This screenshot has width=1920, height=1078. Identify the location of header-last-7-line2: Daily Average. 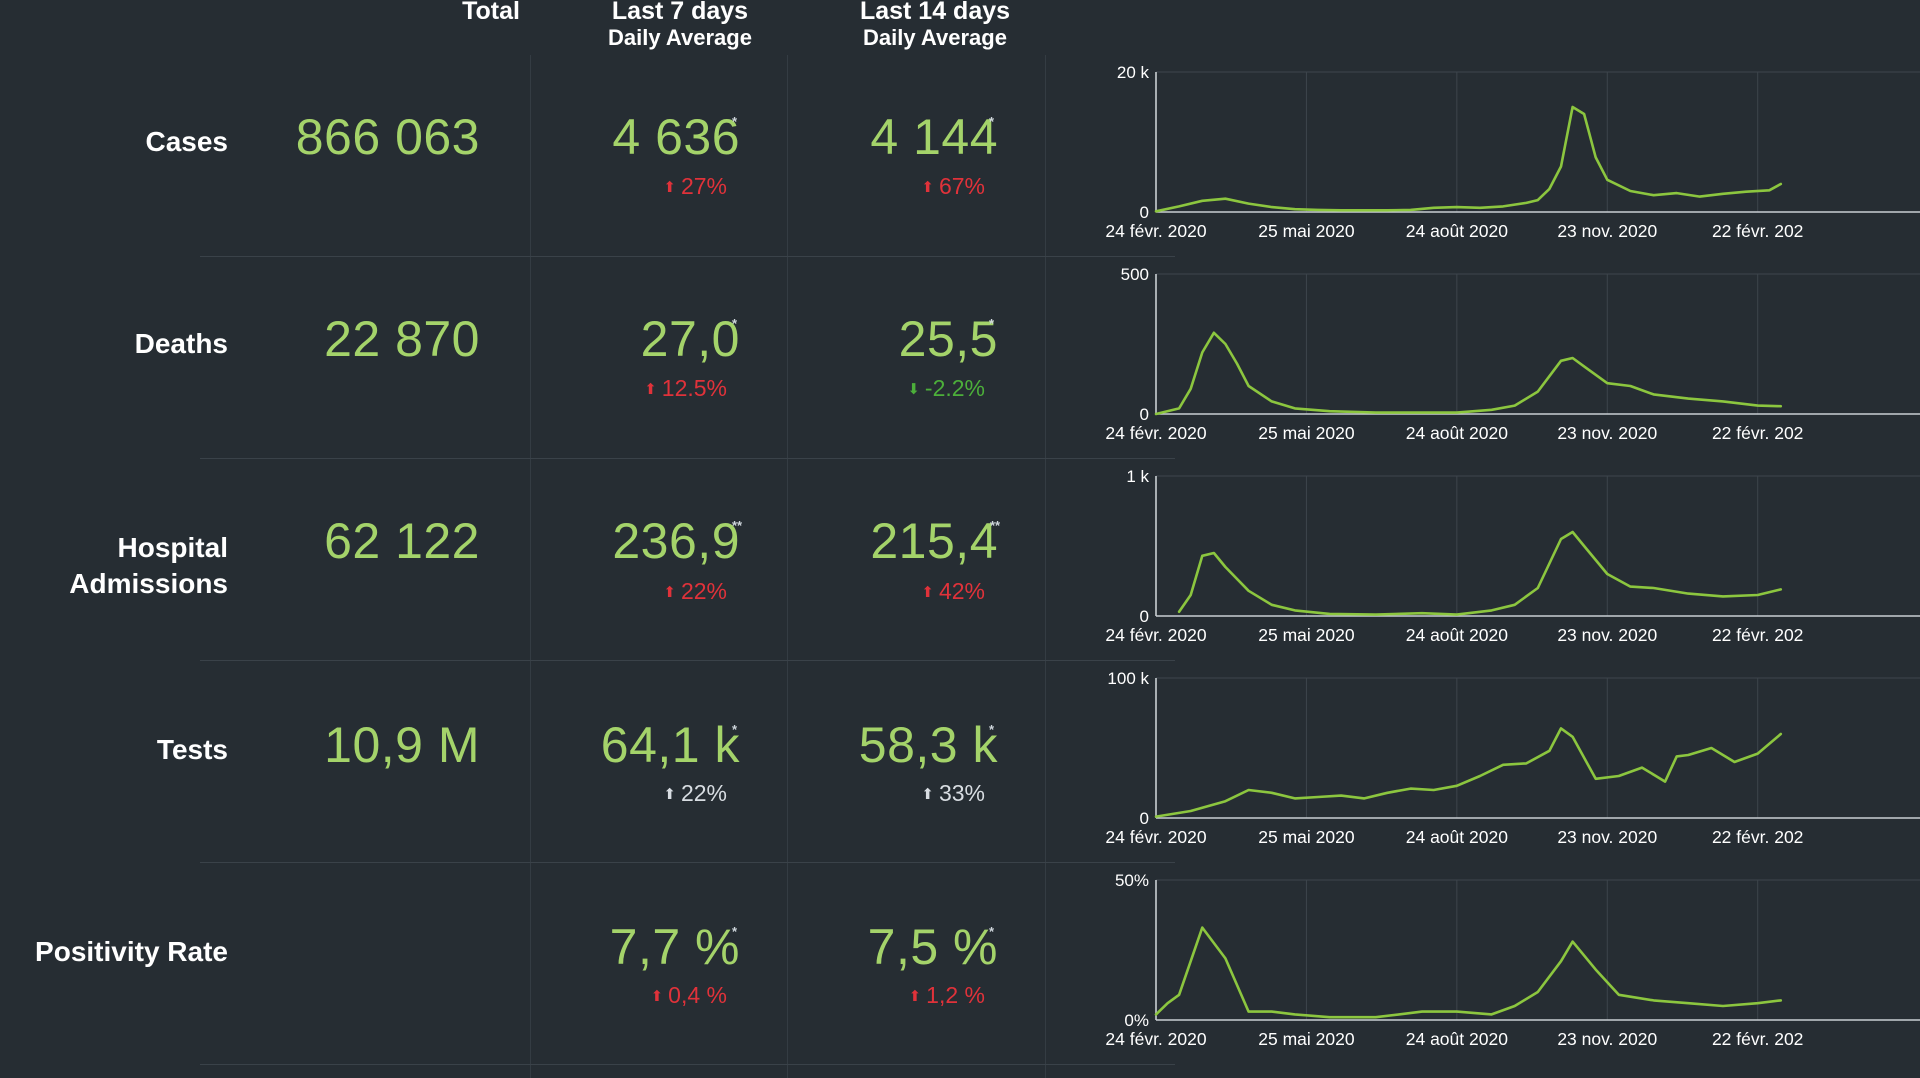
(680, 37).